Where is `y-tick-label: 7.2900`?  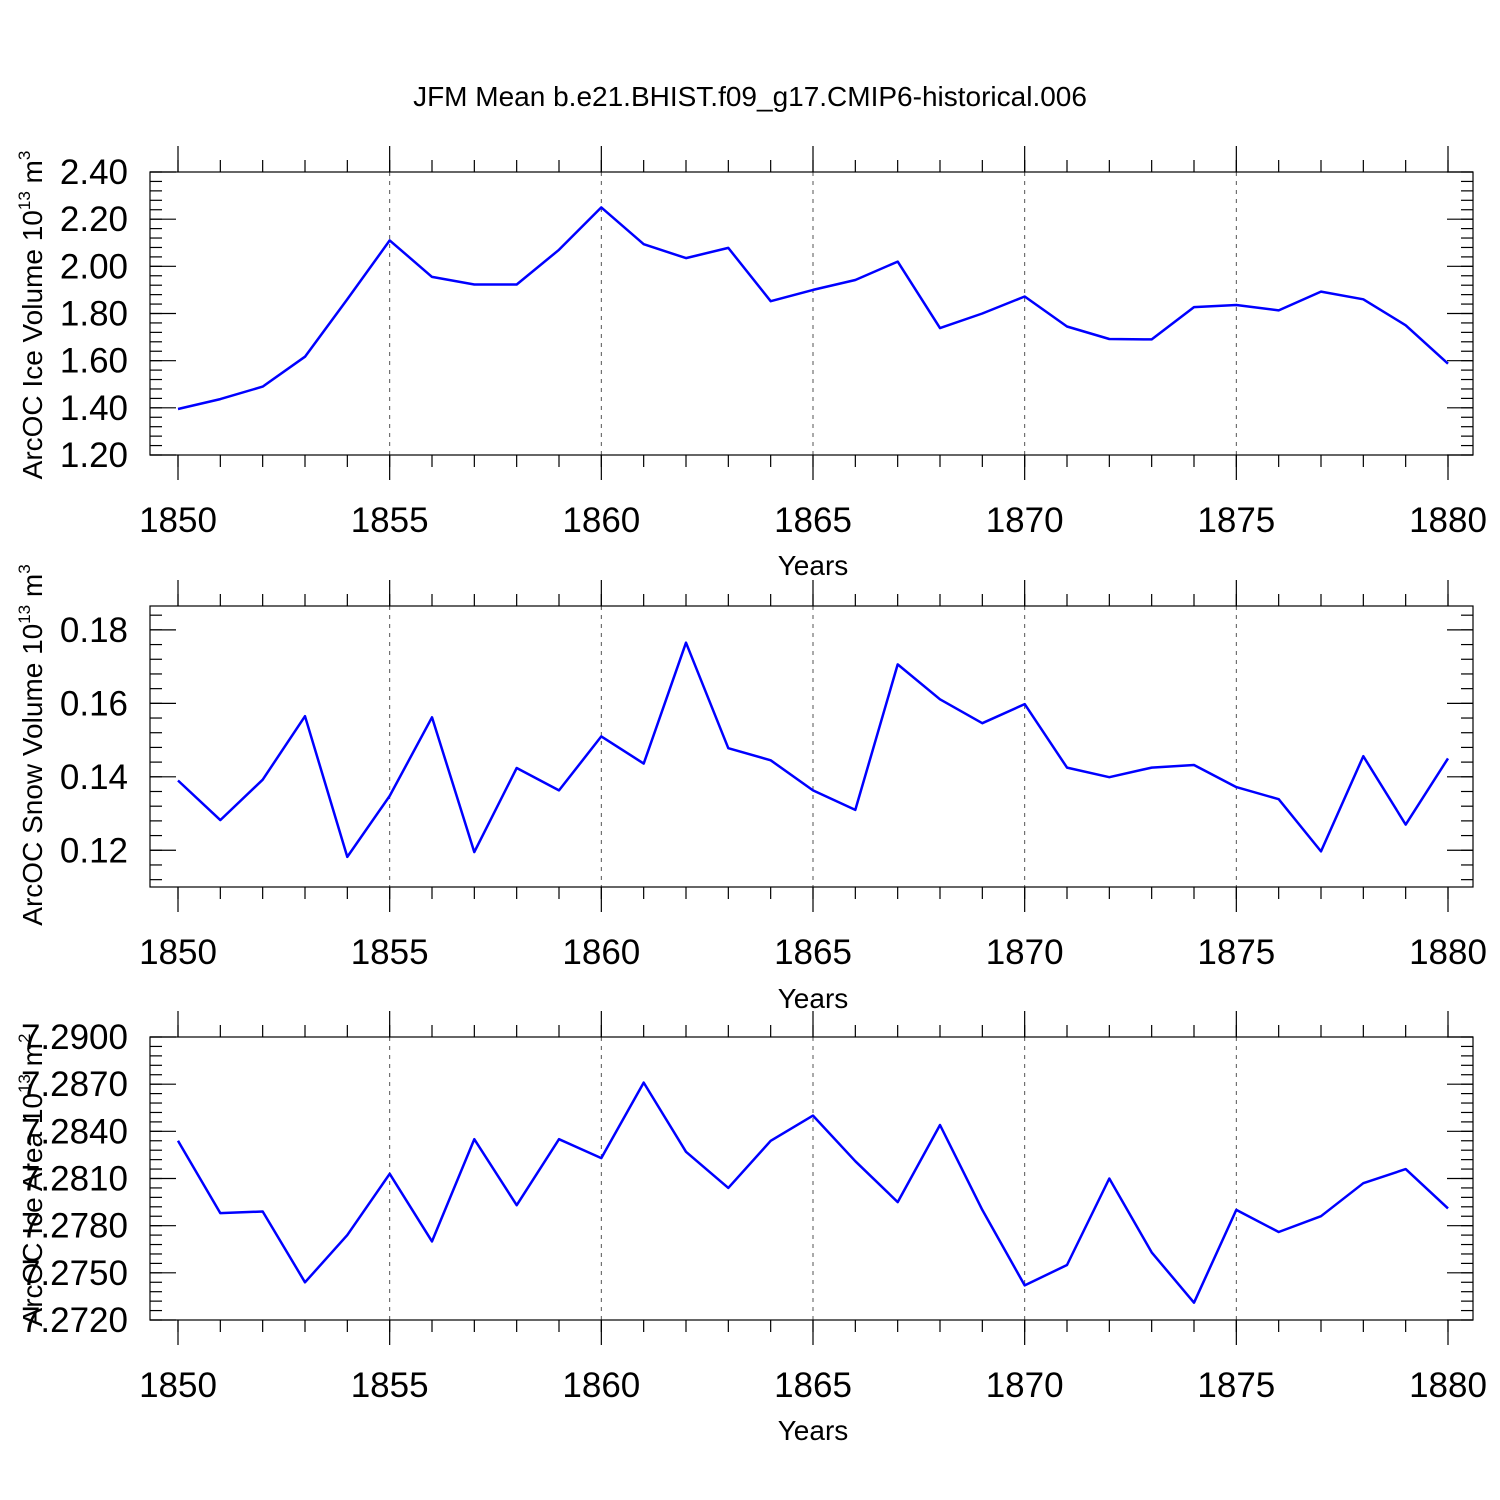
y-tick-label: 7.2900 is located at coordinates (74, 1037).